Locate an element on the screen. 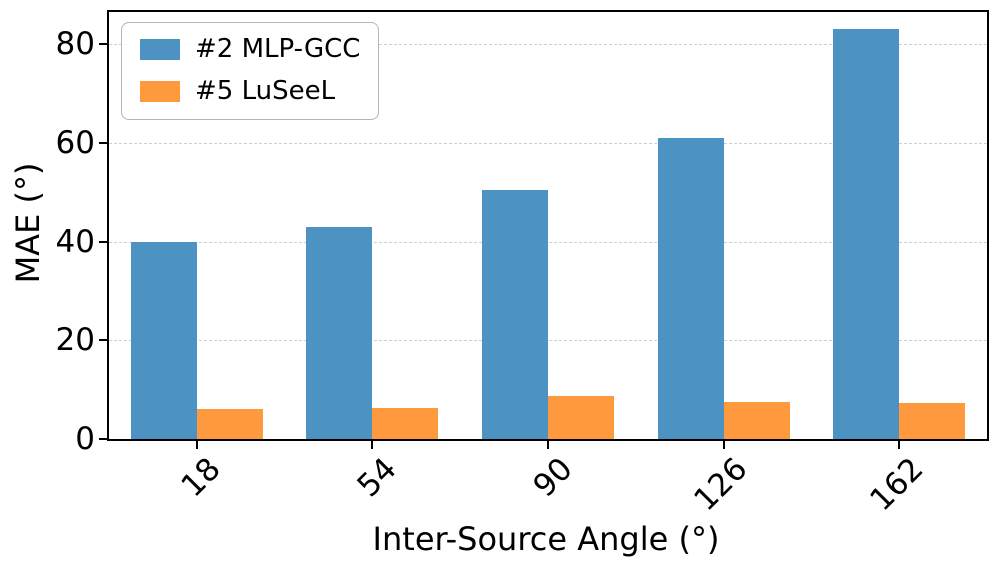 Image resolution: width=997 pixels, height=574 pixels. y-tick-label-60: 60 is located at coordinates (75, 142).